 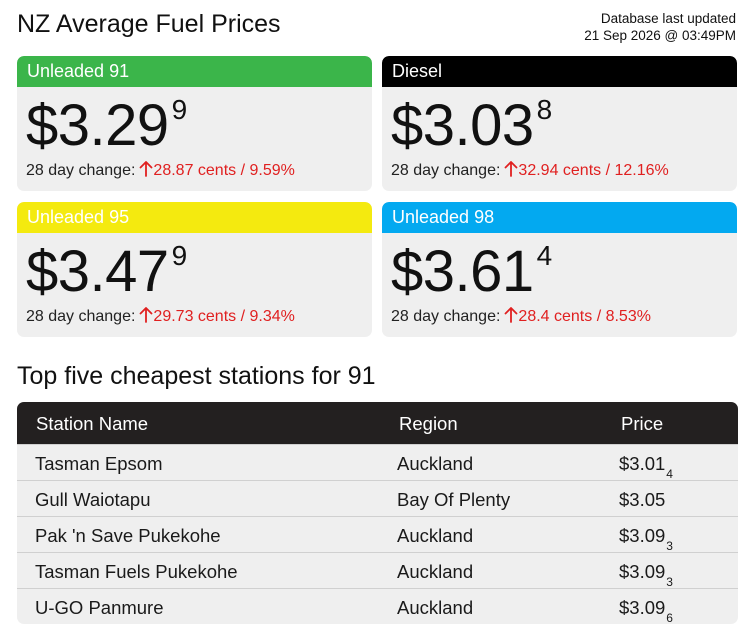 I want to click on price-change-value: 29.73 cents / 9.34%, so click(x=224, y=316).